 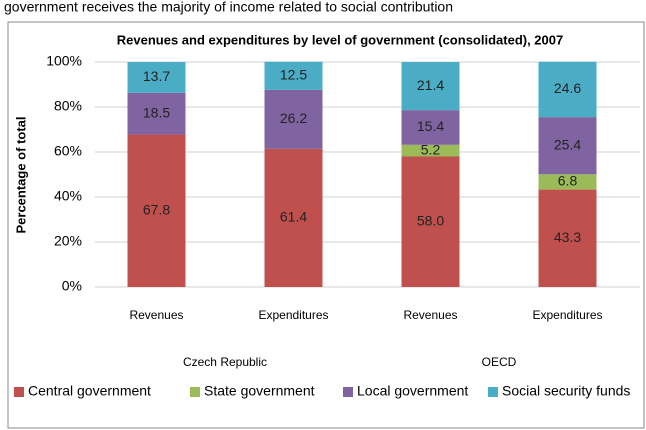 I want to click on data-label: 5.2, so click(x=431, y=149).